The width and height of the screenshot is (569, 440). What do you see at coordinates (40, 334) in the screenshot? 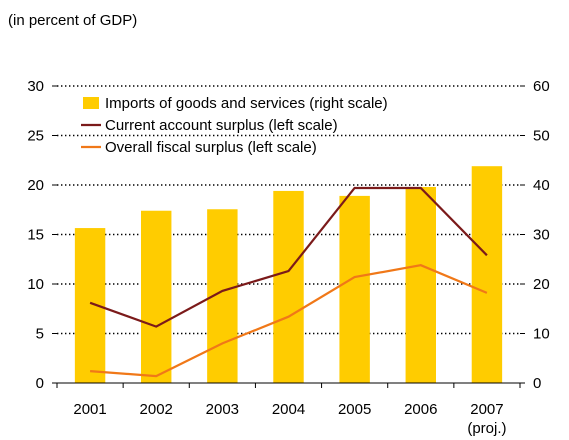
I see `left-tick-label: 5` at bounding box center [40, 334].